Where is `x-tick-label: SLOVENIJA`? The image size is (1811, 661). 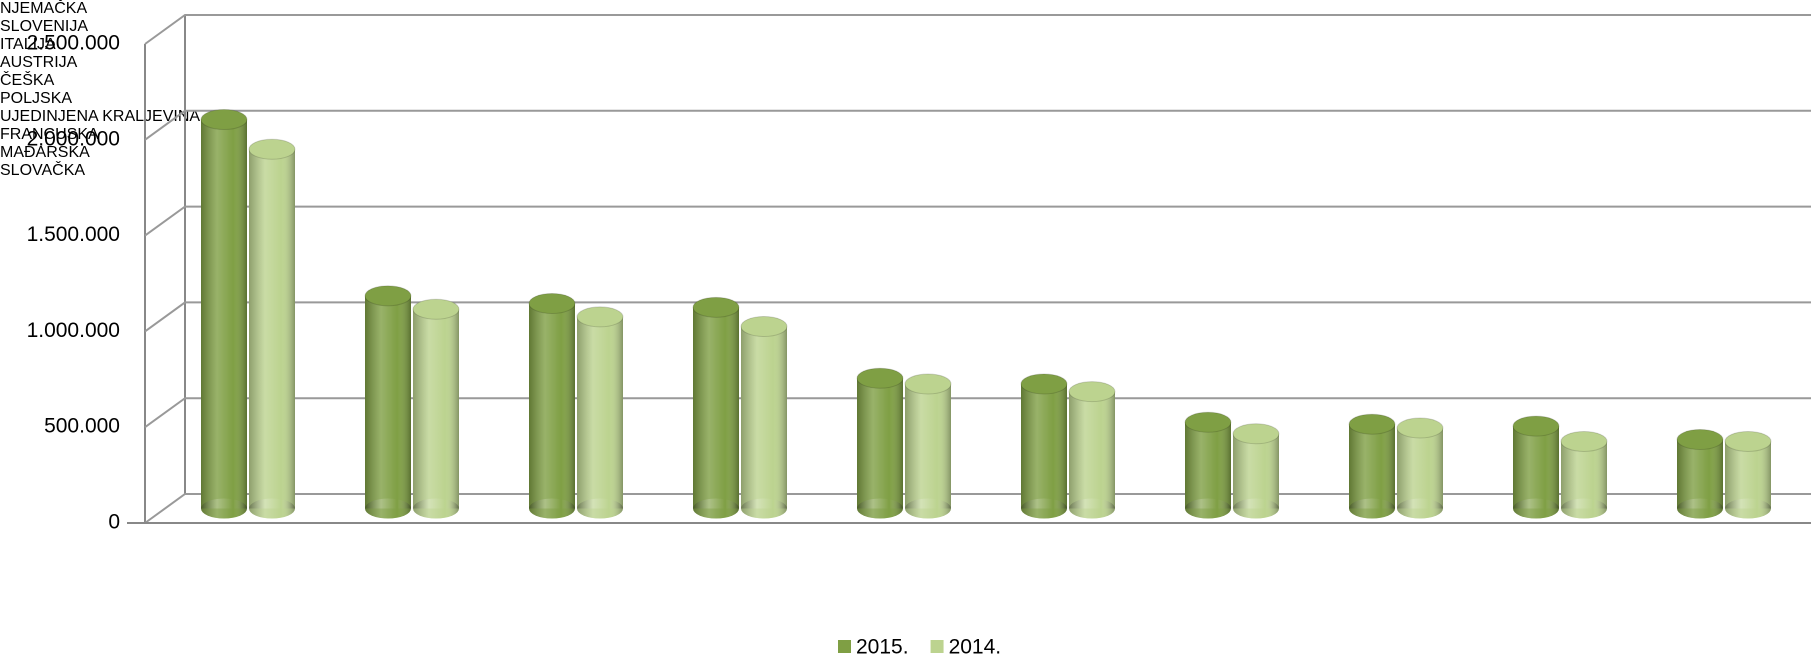 x-tick-label: SLOVENIJA is located at coordinates (44, 26).